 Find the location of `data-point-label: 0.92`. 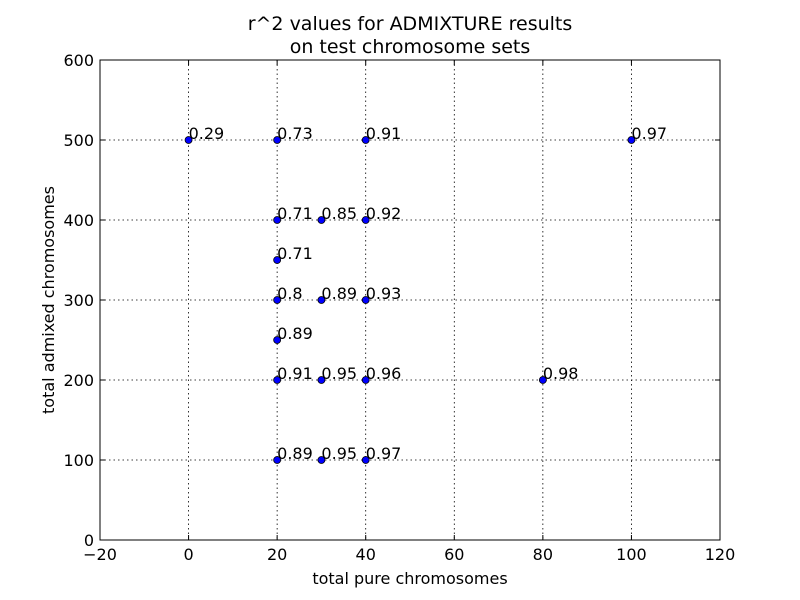

data-point-label: 0.92 is located at coordinates (384, 213).